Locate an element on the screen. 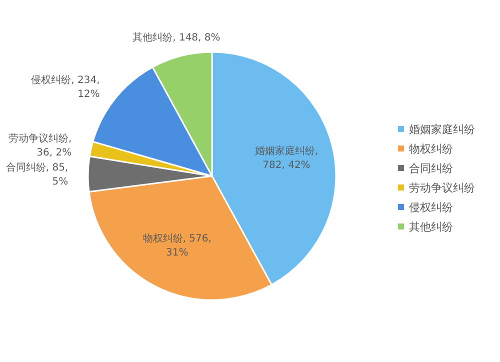 The width and height of the screenshot is (500, 362). data-label: 侵权纠纷, 234, 12% is located at coordinates (65, 87).